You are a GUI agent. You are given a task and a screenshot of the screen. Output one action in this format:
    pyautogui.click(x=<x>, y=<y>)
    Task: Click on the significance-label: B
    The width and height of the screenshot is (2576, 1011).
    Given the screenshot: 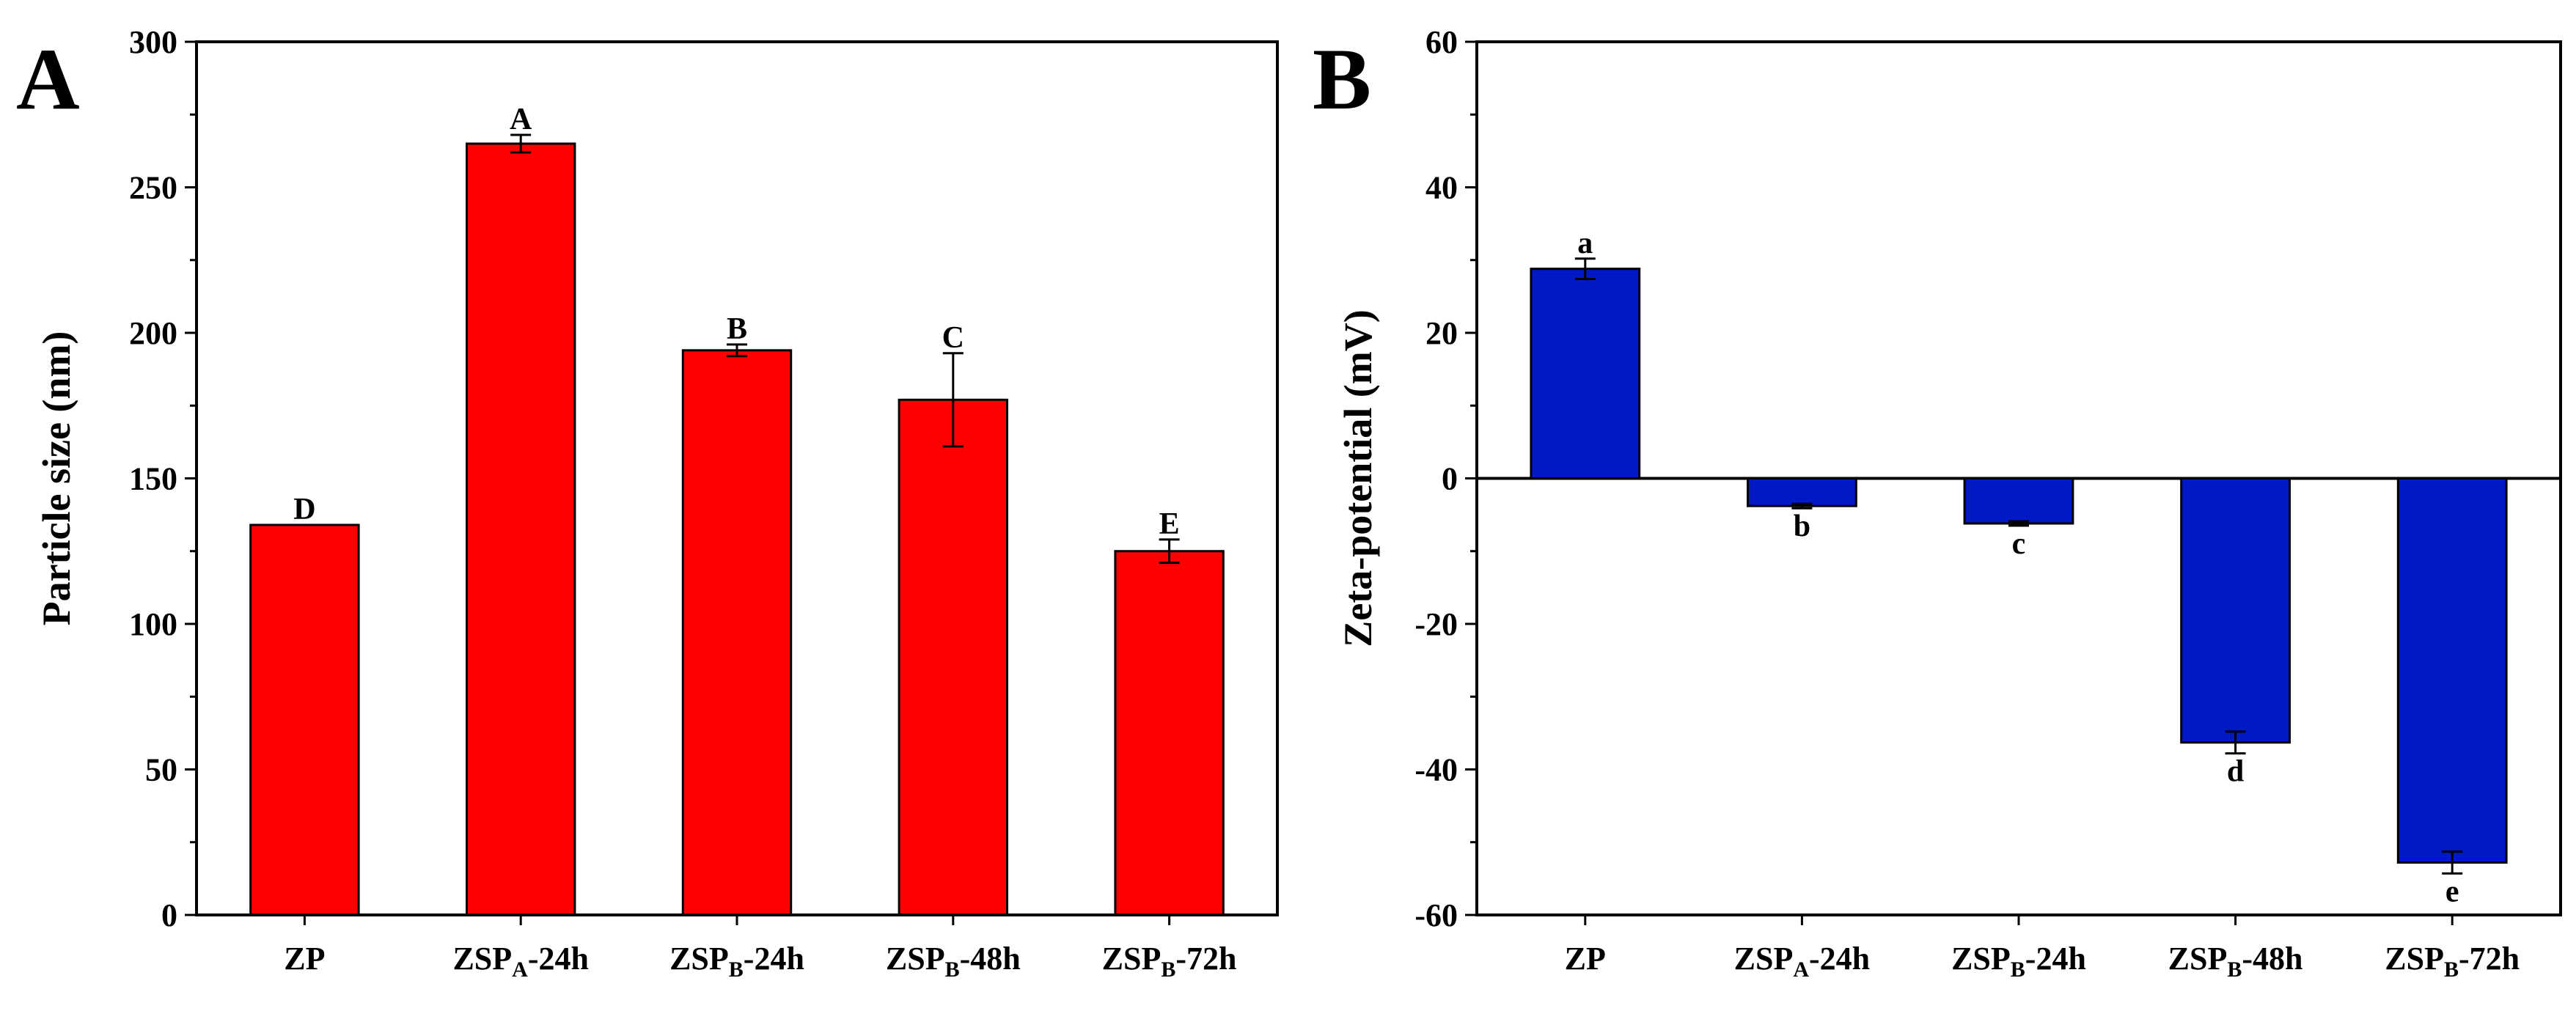 What is the action you would take?
    pyautogui.click(x=737, y=329)
    